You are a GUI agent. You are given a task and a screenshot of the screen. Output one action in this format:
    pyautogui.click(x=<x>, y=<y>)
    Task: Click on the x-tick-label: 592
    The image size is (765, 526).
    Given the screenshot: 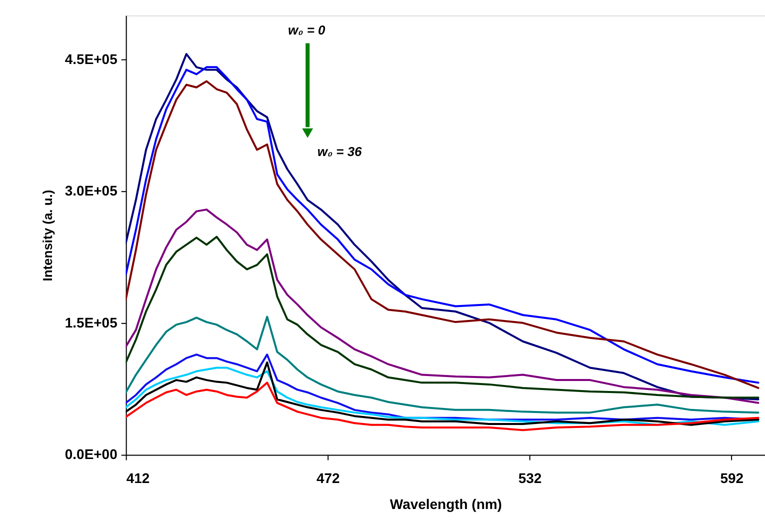 What is the action you would take?
    pyautogui.click(x=732, y=478)
    